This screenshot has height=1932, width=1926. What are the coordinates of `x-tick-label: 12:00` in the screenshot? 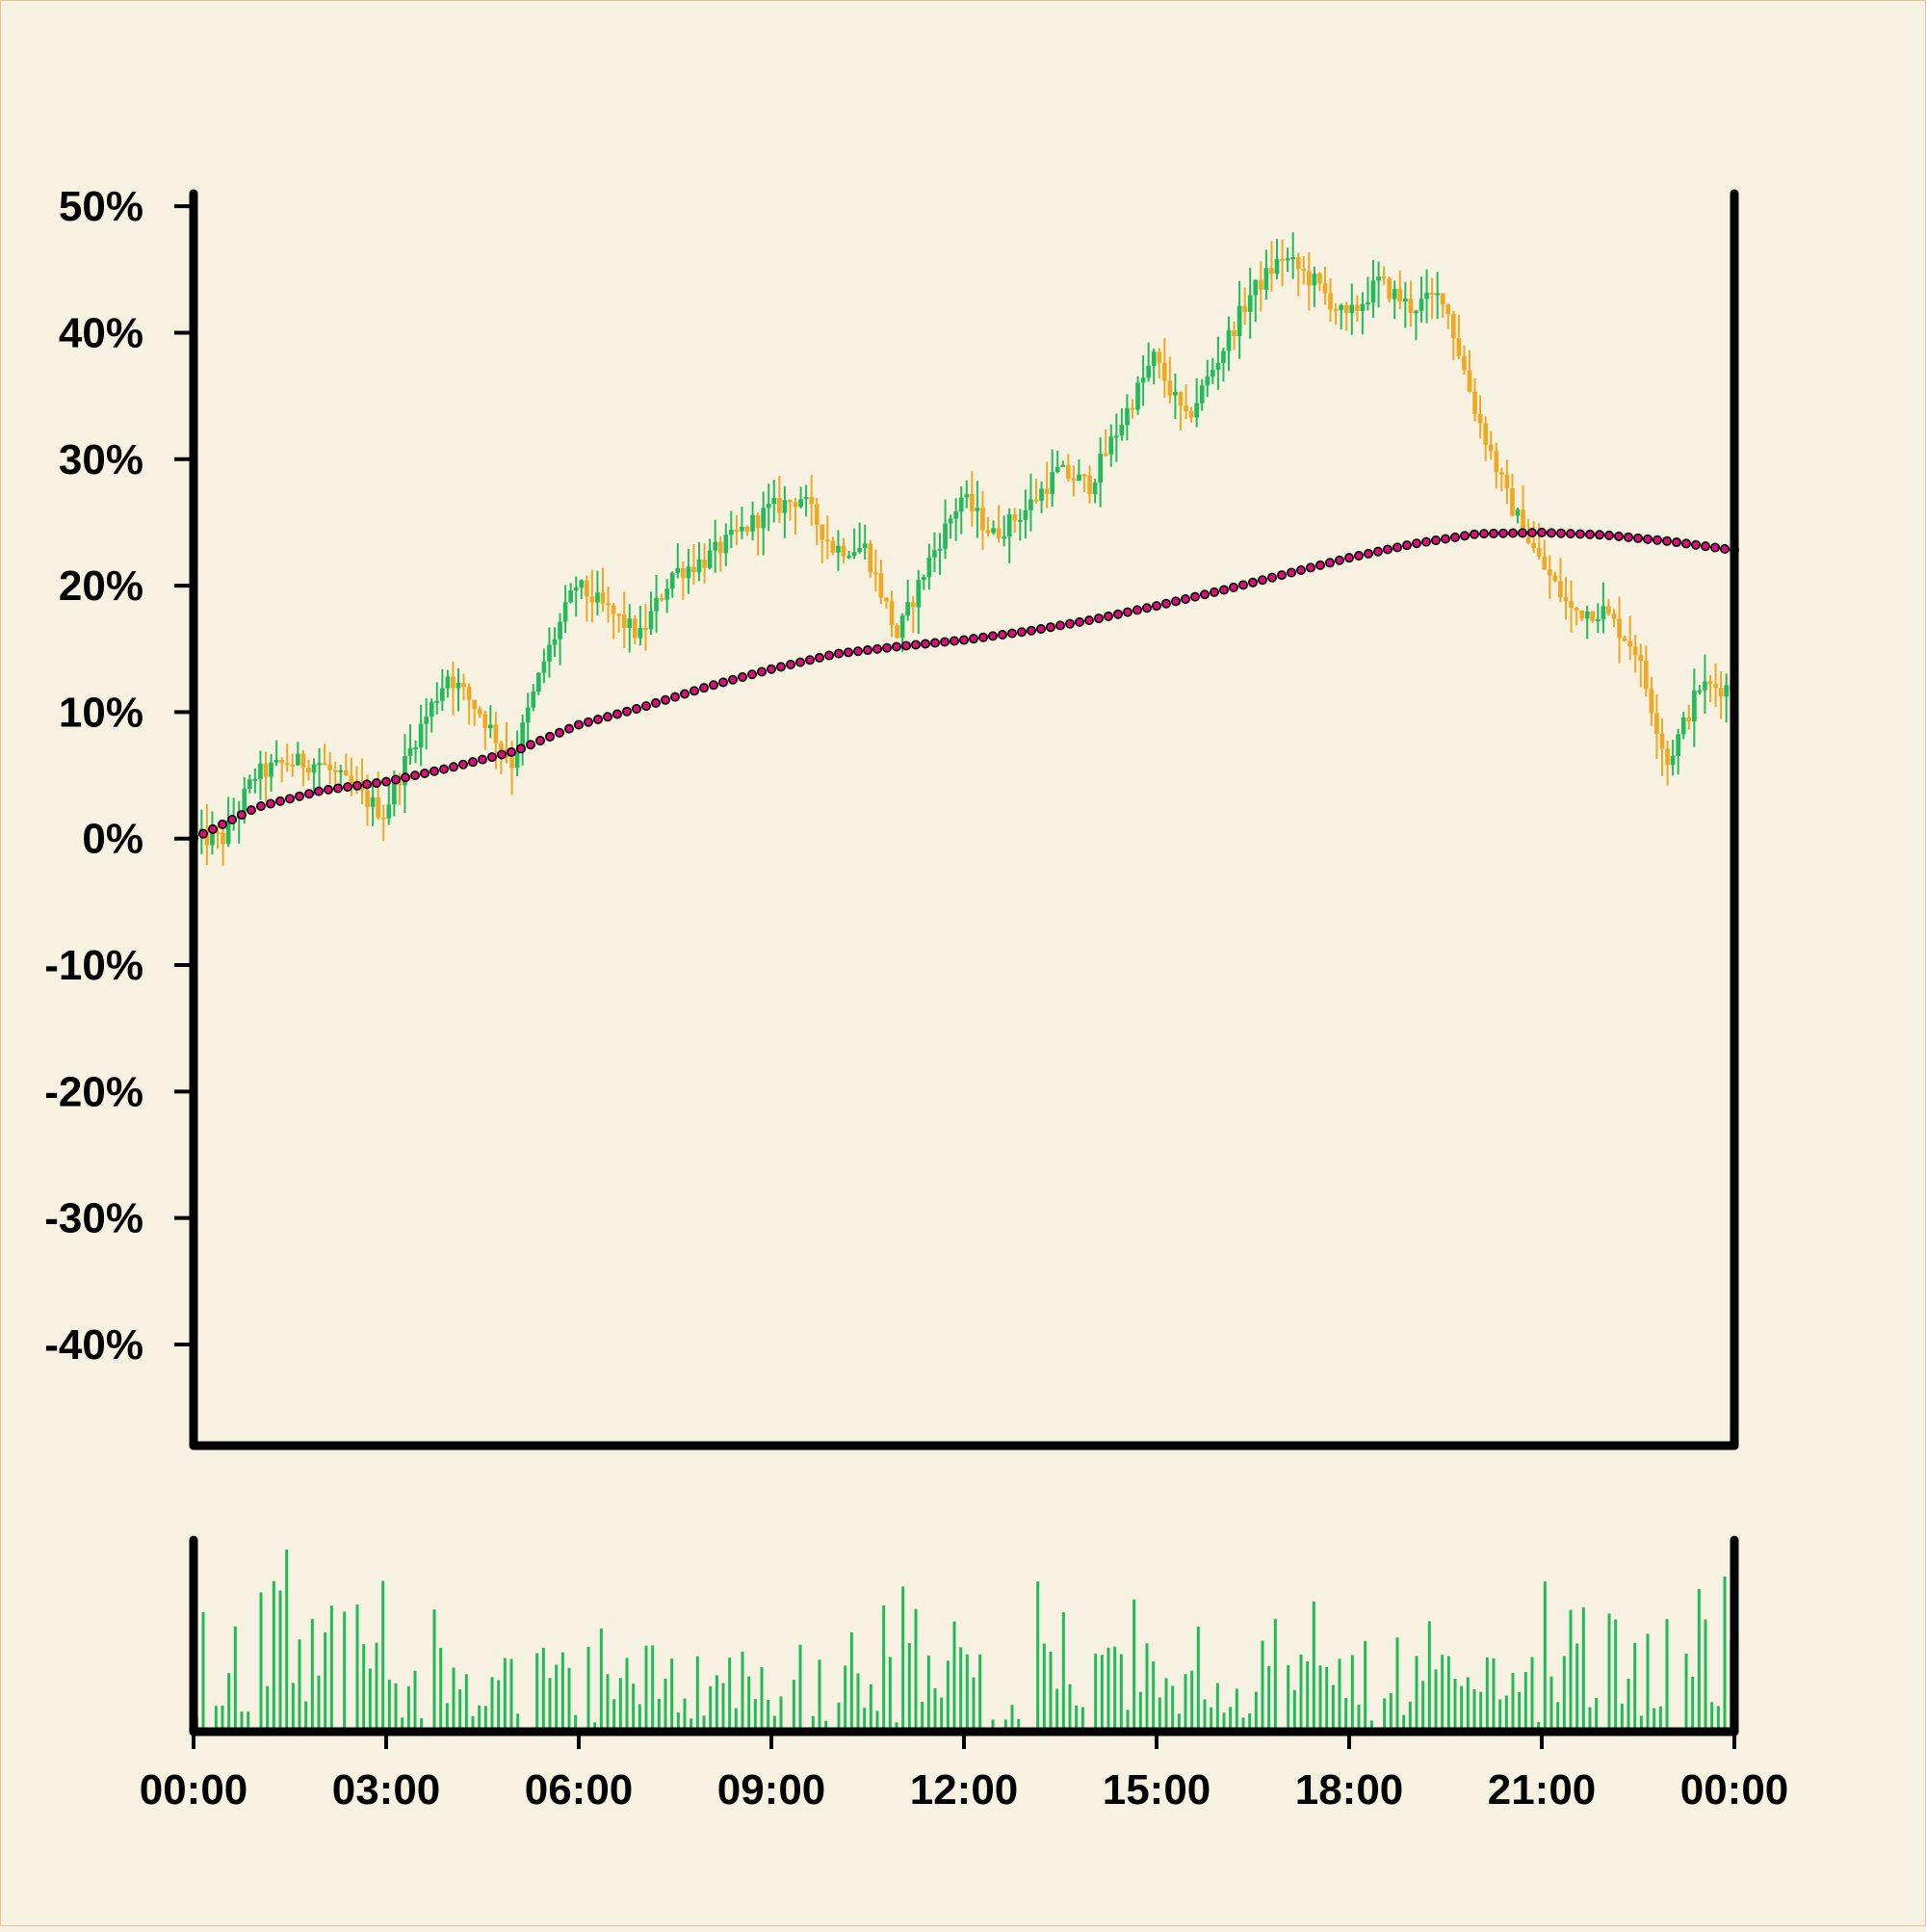 It's located at (964, 1790).